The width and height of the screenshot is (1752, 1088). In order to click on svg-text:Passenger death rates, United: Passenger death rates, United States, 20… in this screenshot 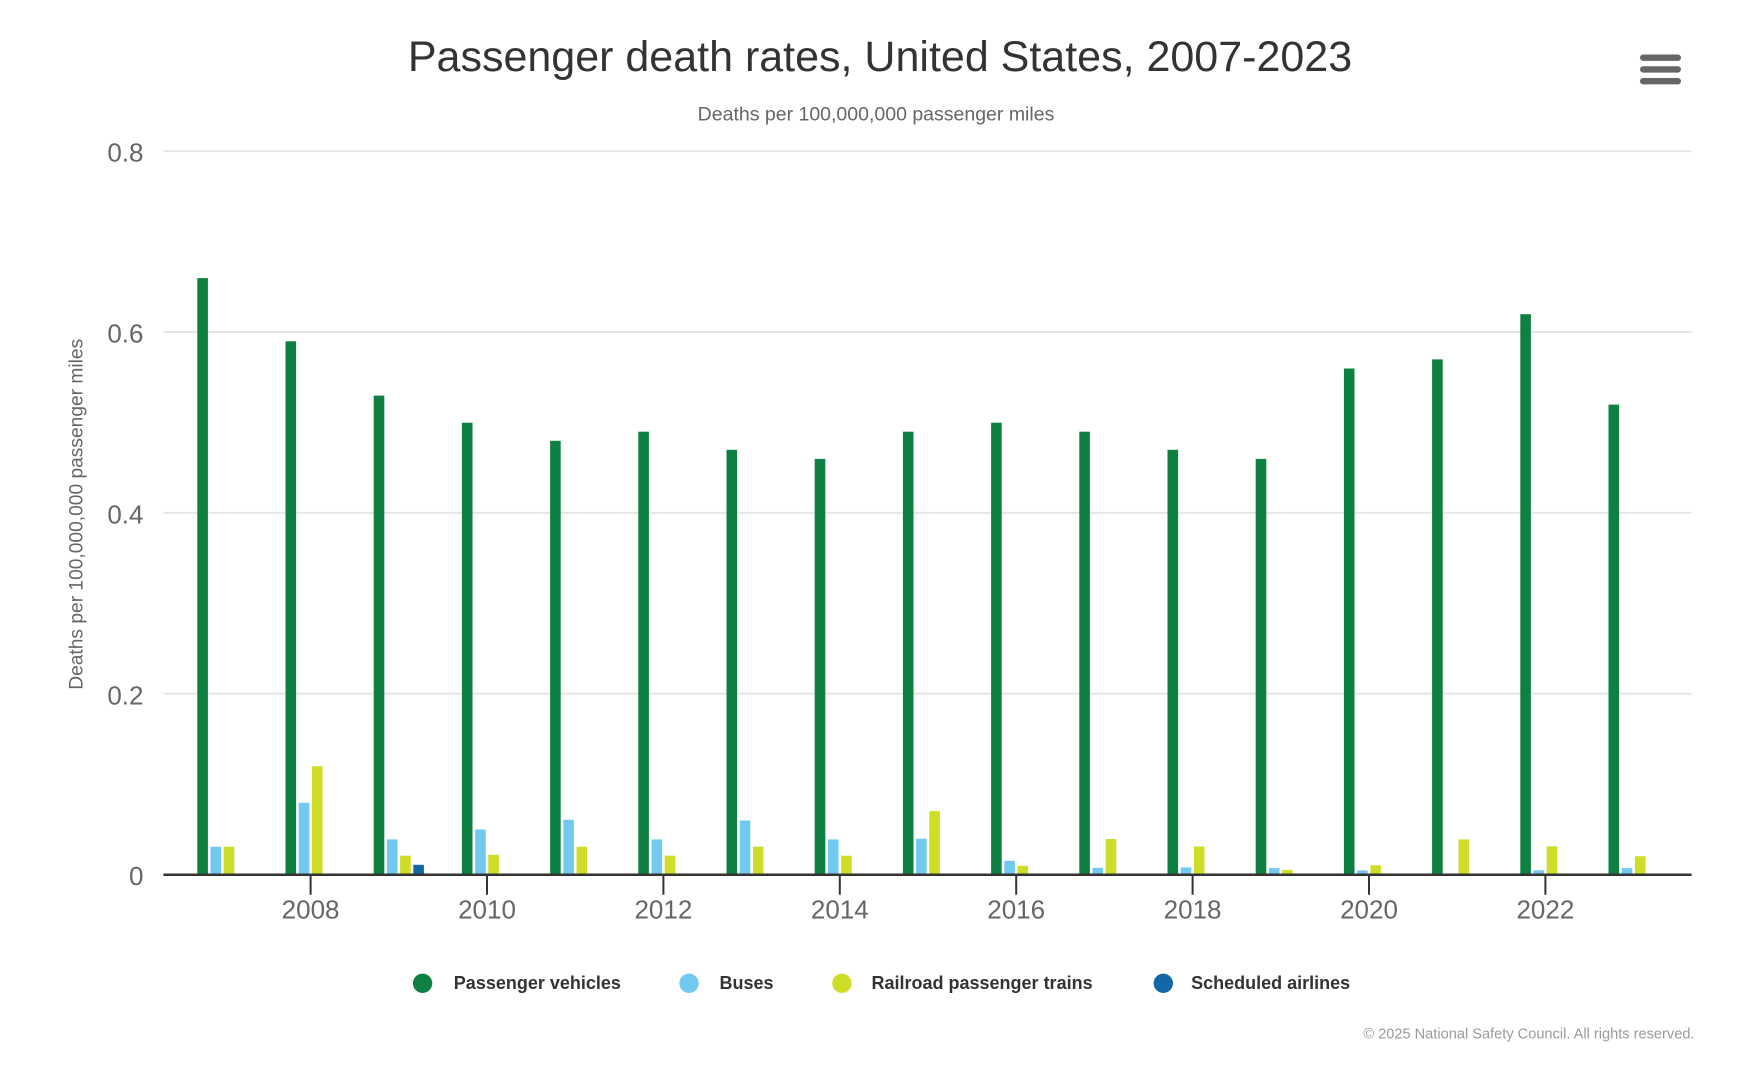, I will do `click(880, 57)`.